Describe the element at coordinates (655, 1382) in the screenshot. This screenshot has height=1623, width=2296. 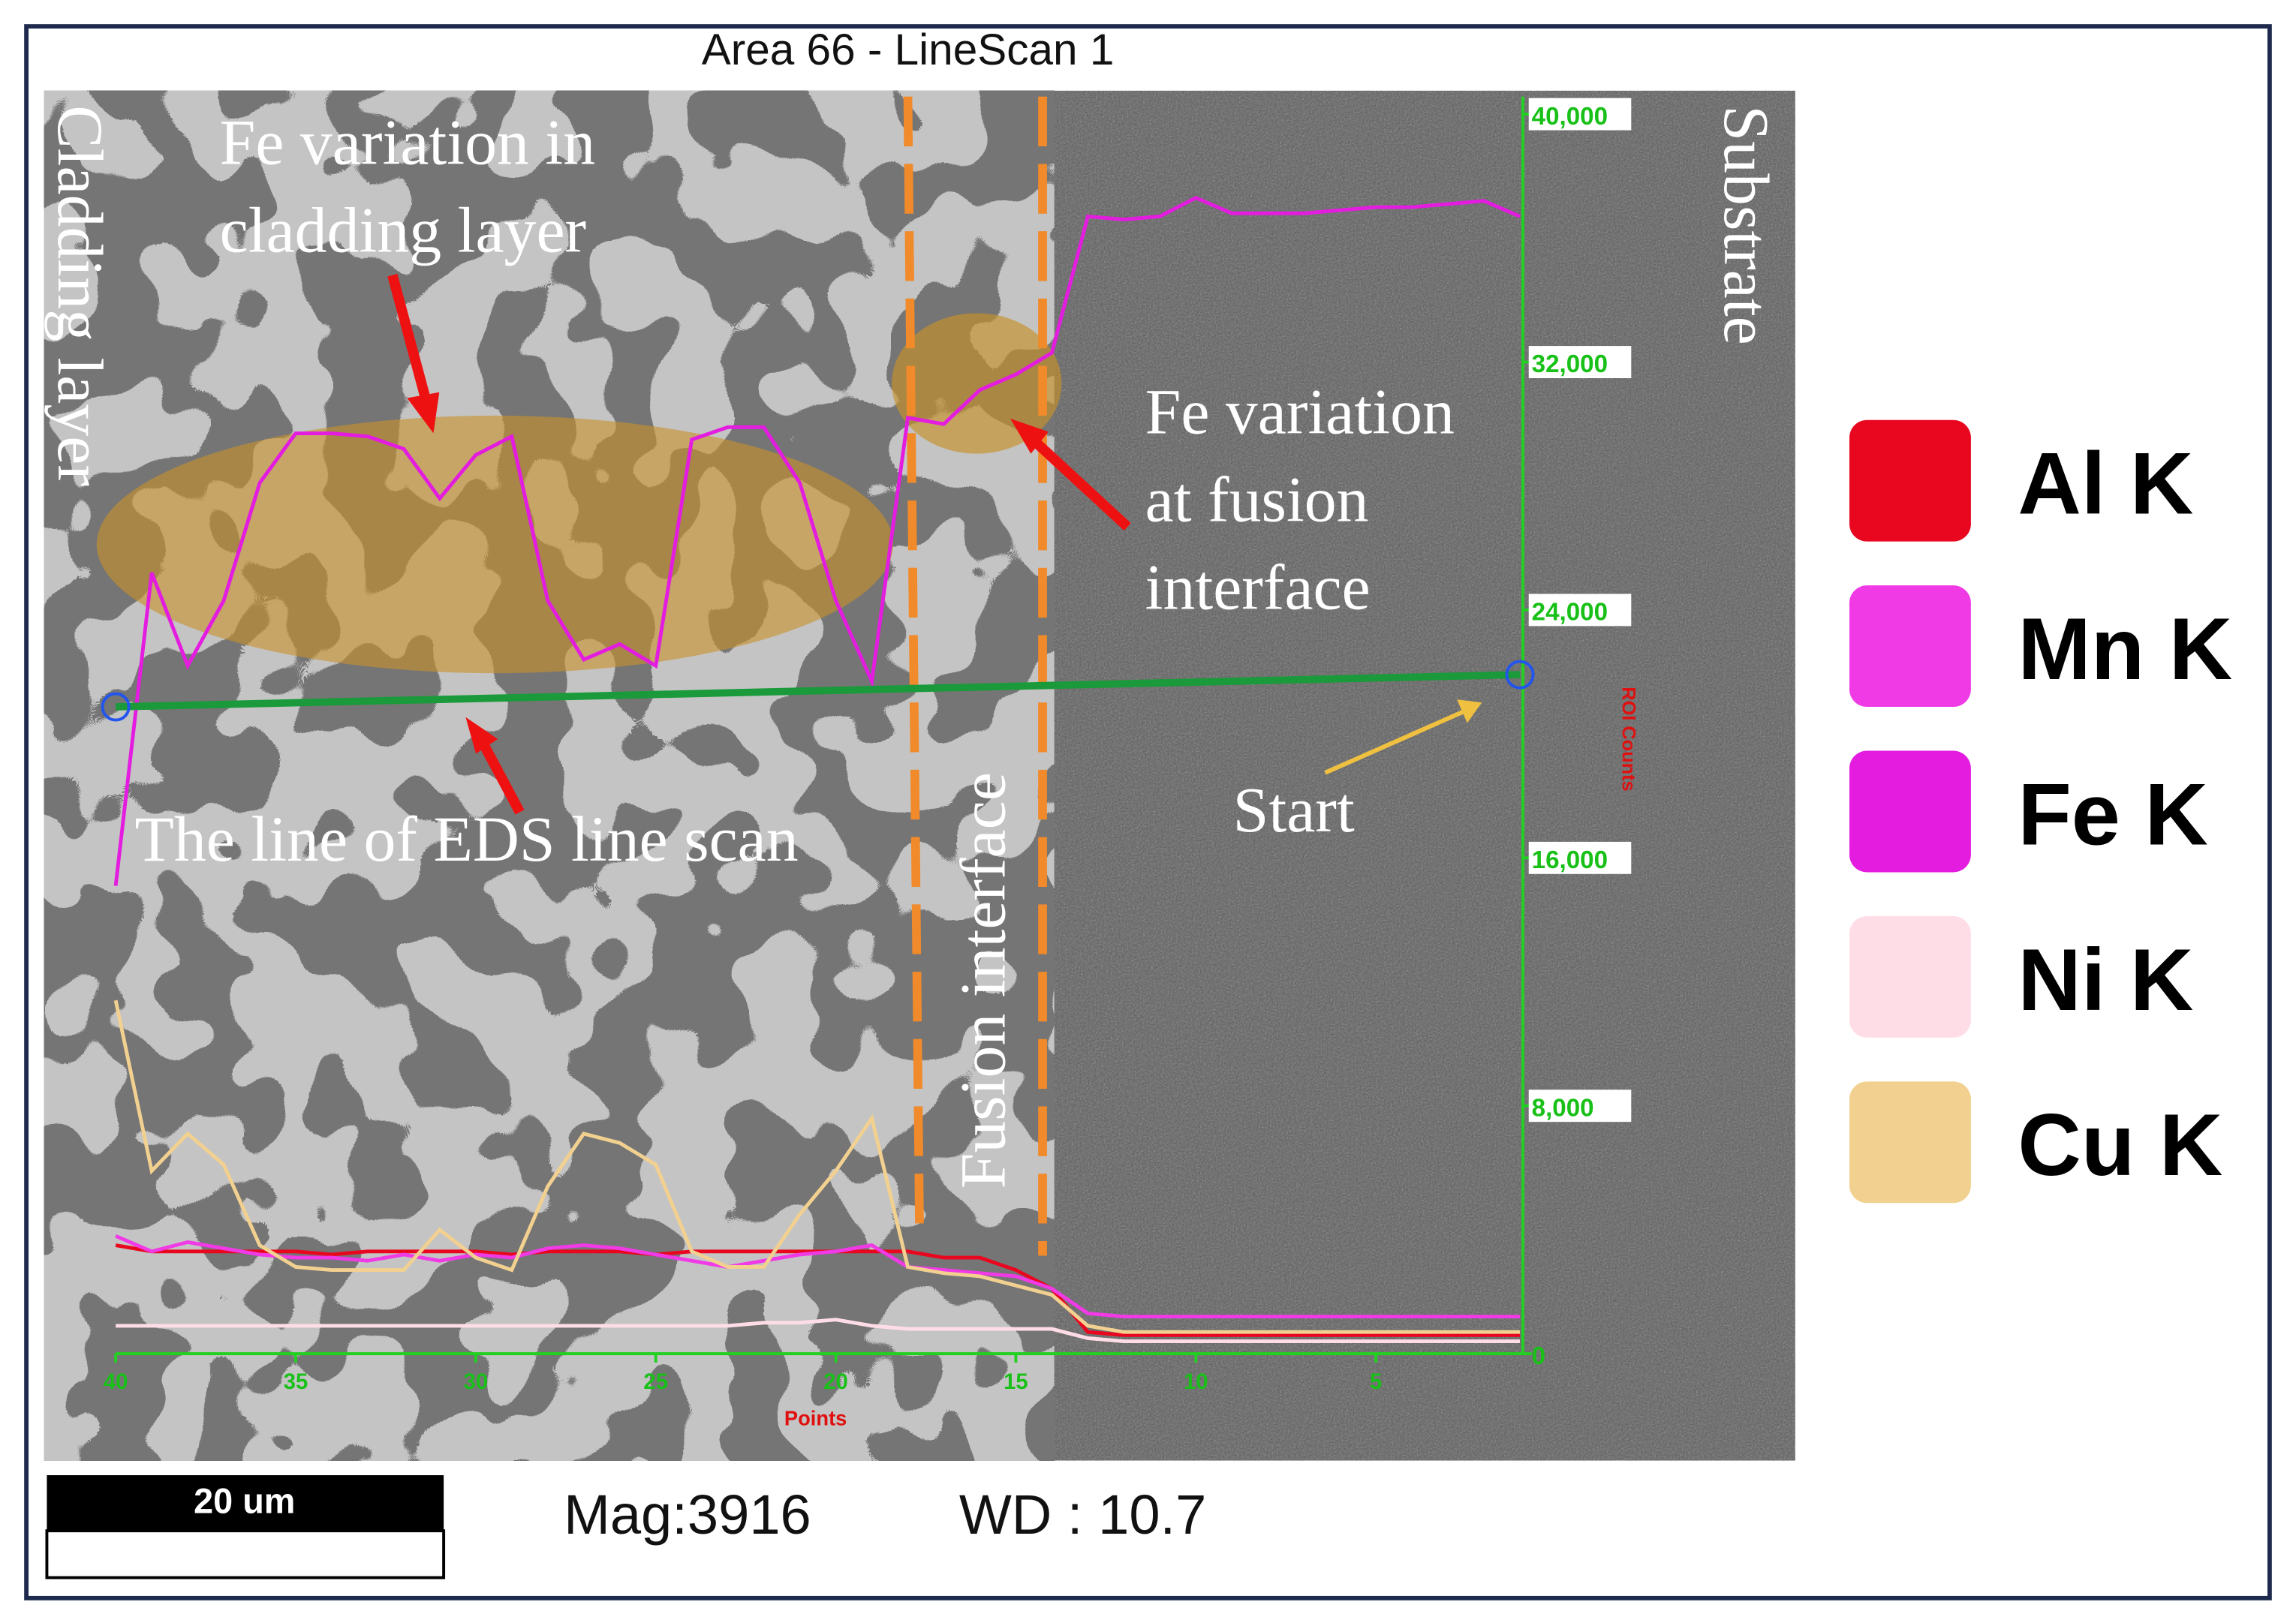
I see `x-tick-label: 25` at that location.